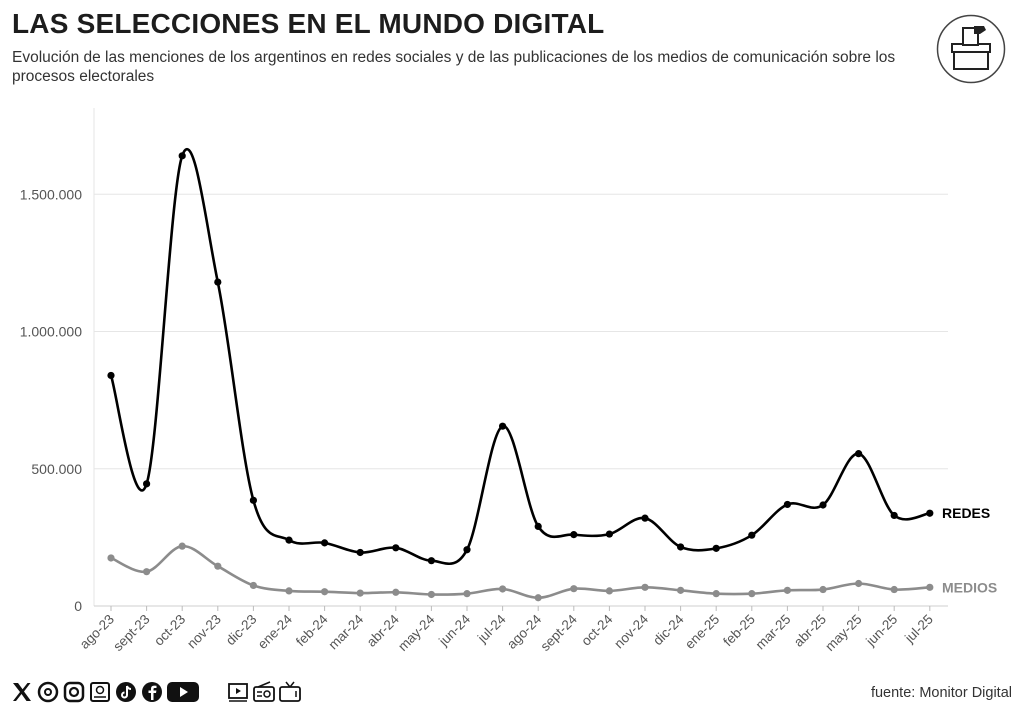 This screenshot has width=1024, height=720. Describe the element at coordinates (312, 630) in the screenshot. I see `x-tick-label: feb-24` at that location.